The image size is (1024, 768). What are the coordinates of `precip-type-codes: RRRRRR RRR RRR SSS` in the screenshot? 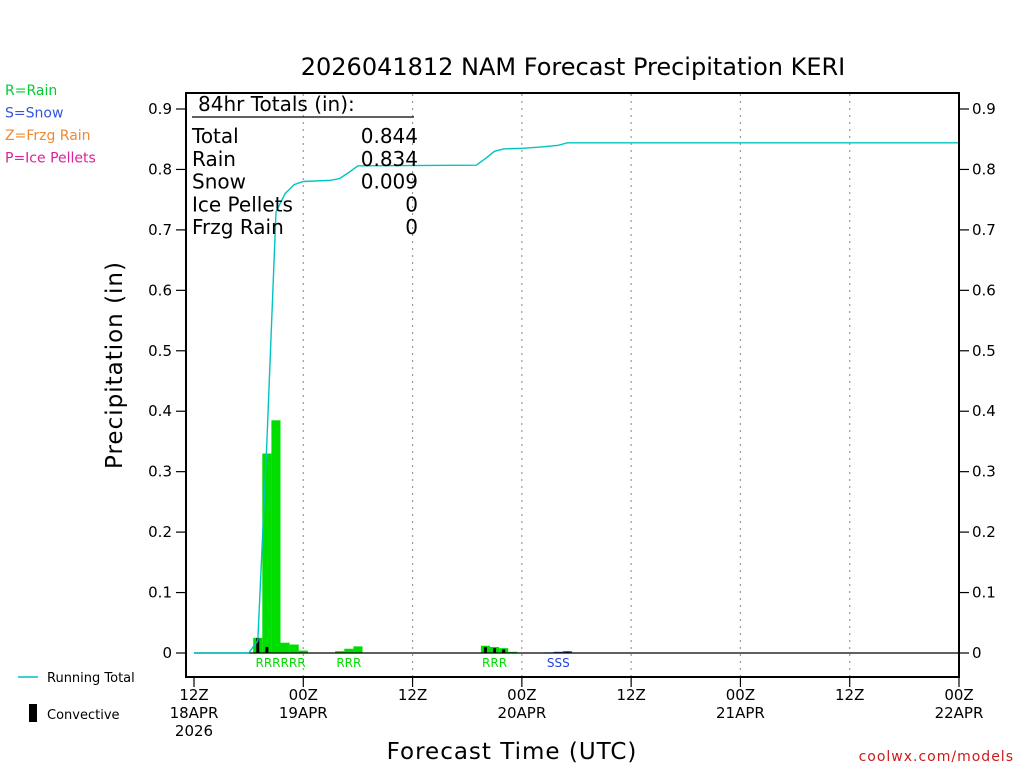 It's located at (413, 663).